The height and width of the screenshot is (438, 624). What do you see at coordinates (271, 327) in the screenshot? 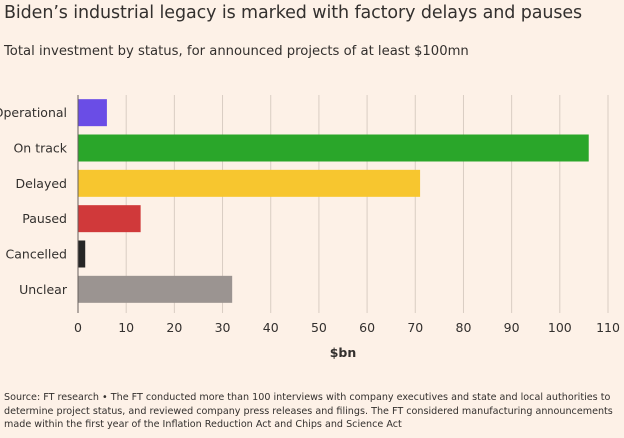
I see `x-tick-label: 40` at bounding box center [271, 327].